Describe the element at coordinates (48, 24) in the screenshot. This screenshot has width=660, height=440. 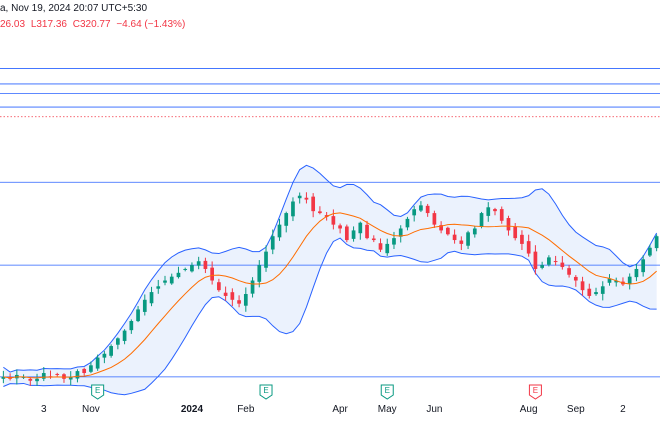
I see `low-value: L317.36` at that location.